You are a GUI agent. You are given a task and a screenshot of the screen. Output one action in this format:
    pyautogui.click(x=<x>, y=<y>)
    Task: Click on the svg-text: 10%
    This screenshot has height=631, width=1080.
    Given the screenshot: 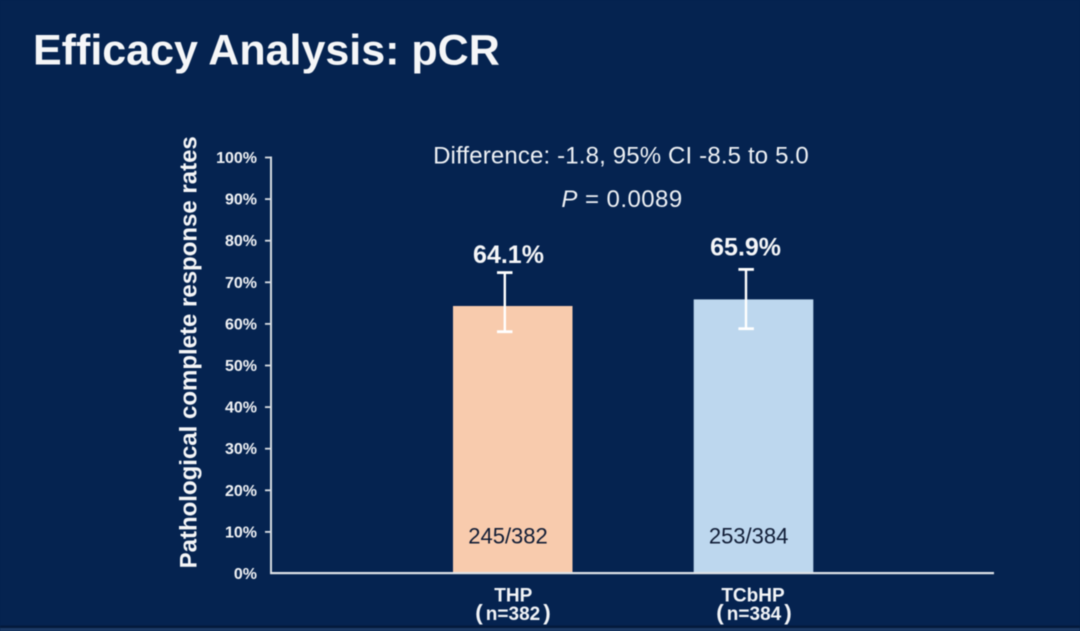 What is the action you would take?
    pyautogui.click(x=241, y=532)
    